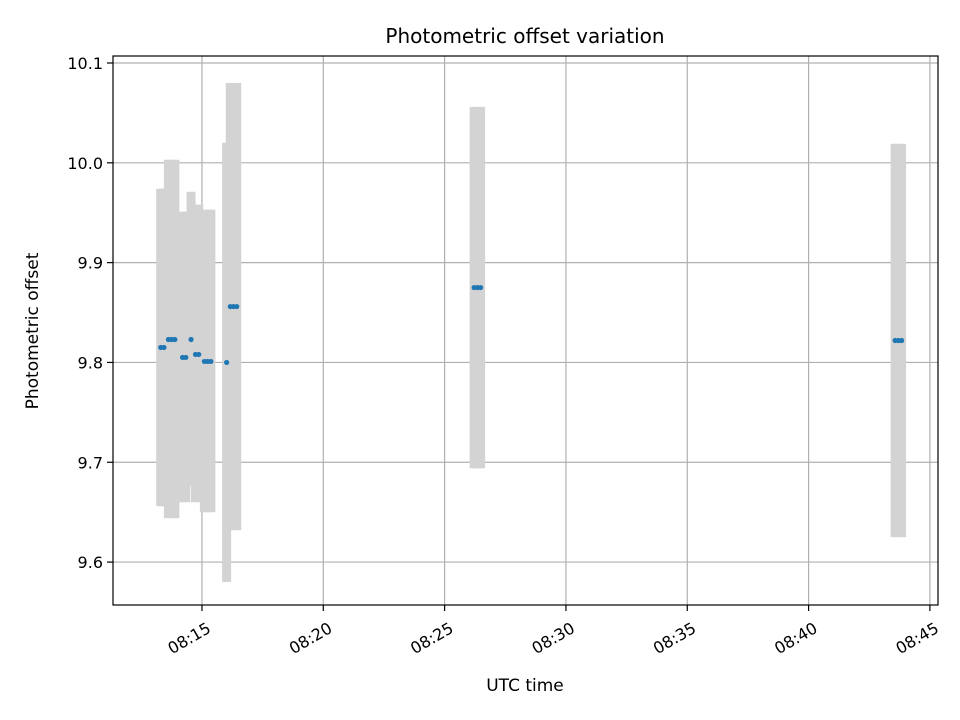 The image size is (960, 720). Describe the element at coordinates (90, 462) in the screenshot. I see `y-tick-label: 9.7` at that location.